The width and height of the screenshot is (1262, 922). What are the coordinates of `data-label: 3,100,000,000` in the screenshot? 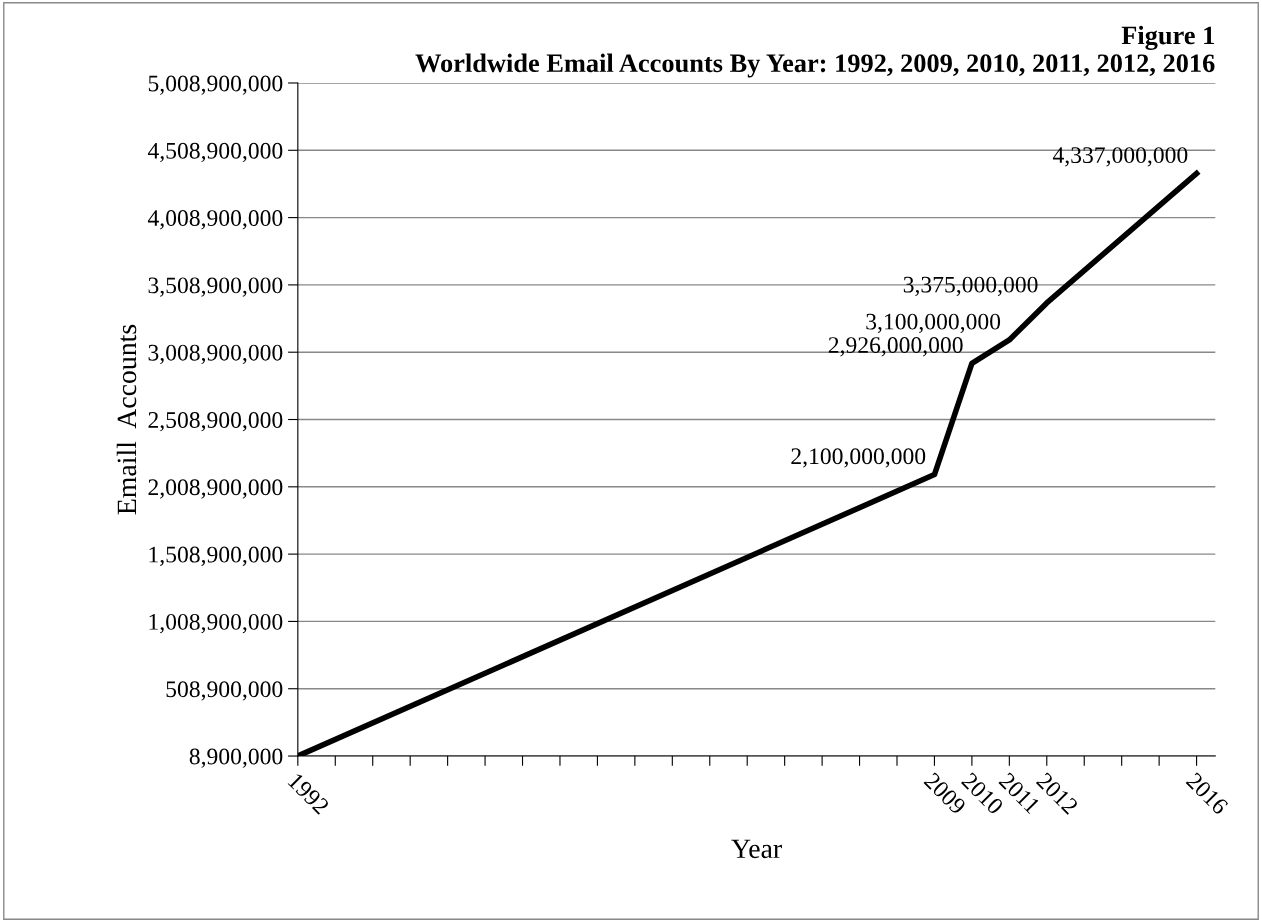 It's located at (933, 323).